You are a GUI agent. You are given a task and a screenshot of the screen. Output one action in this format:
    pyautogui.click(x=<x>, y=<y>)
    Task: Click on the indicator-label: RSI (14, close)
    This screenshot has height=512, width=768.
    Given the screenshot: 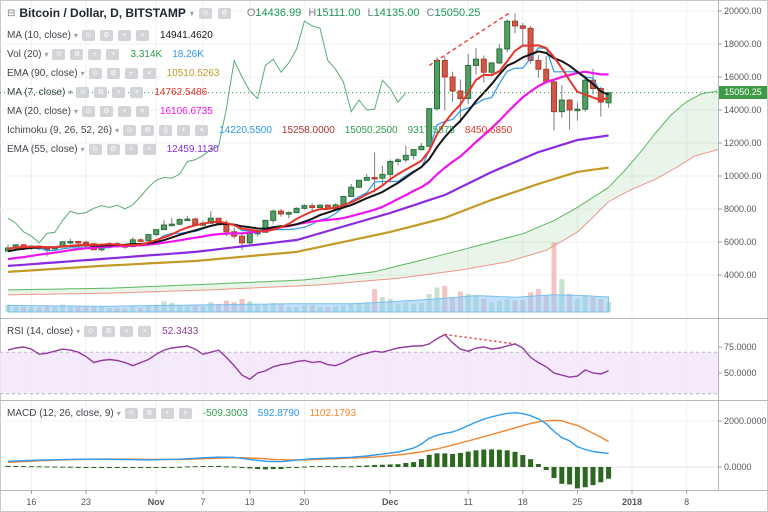 What is the action you would take?
    pyautogui.click(x=40, y=331)
    